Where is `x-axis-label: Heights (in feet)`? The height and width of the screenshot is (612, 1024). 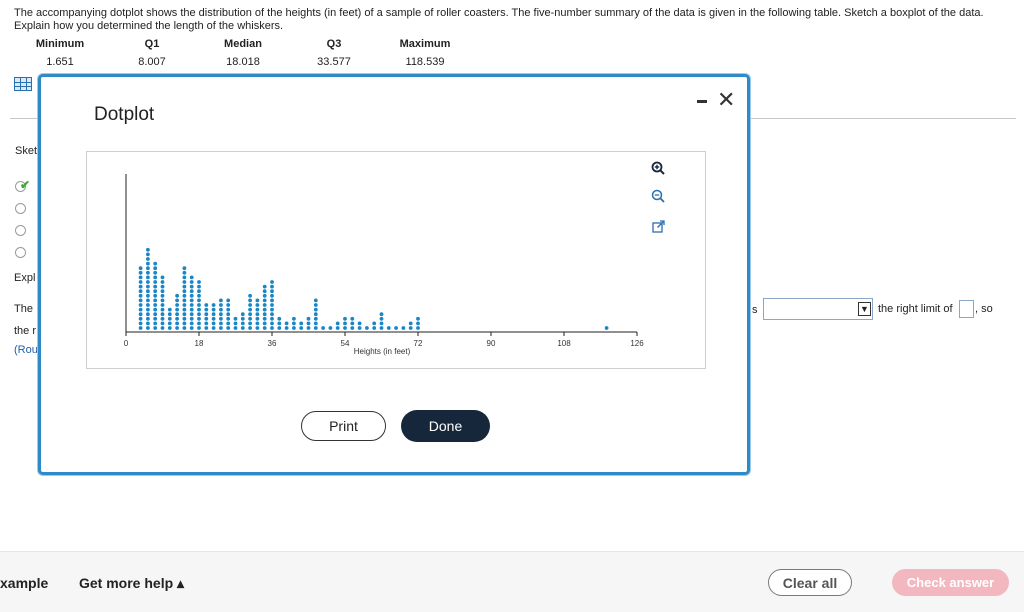 x-axis-label: Heights (in feet) is located at coordinates (382, 351).